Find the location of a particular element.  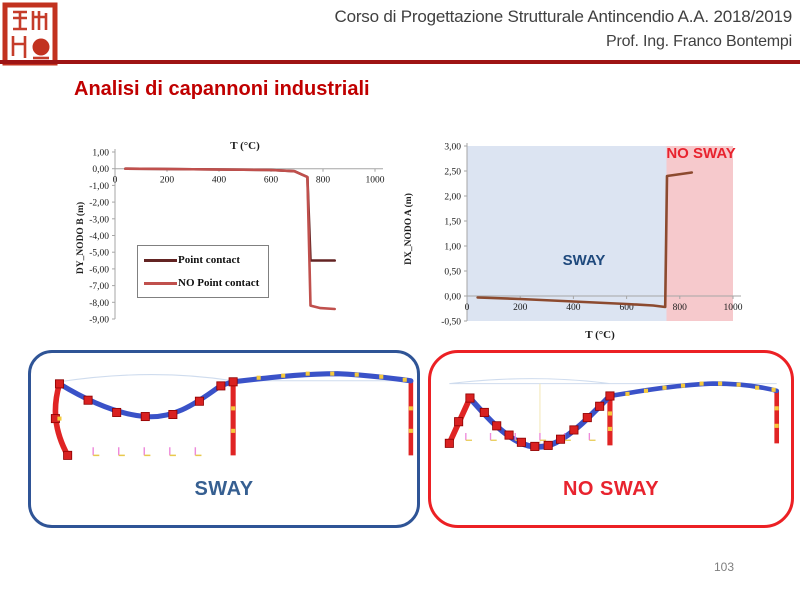

svg-text: -5,00 is located at coordinates (99, 254).